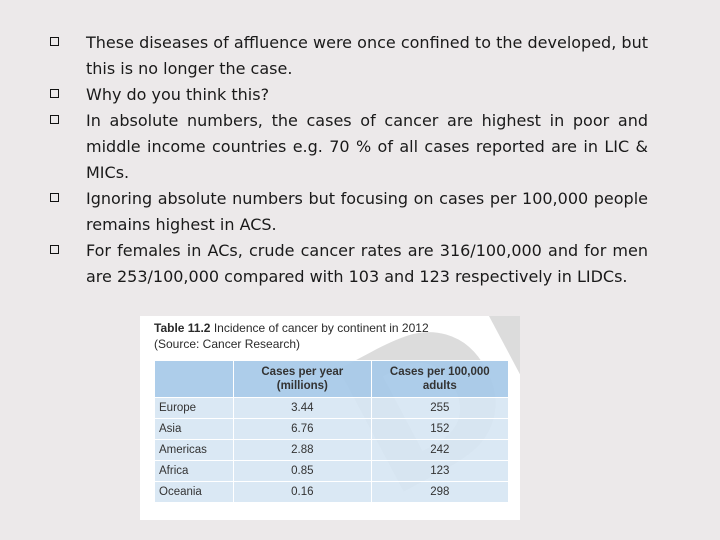  Describe the element at coordinates (194, 408) in the screenshot. I see `continent-cell: Europe` at that location.